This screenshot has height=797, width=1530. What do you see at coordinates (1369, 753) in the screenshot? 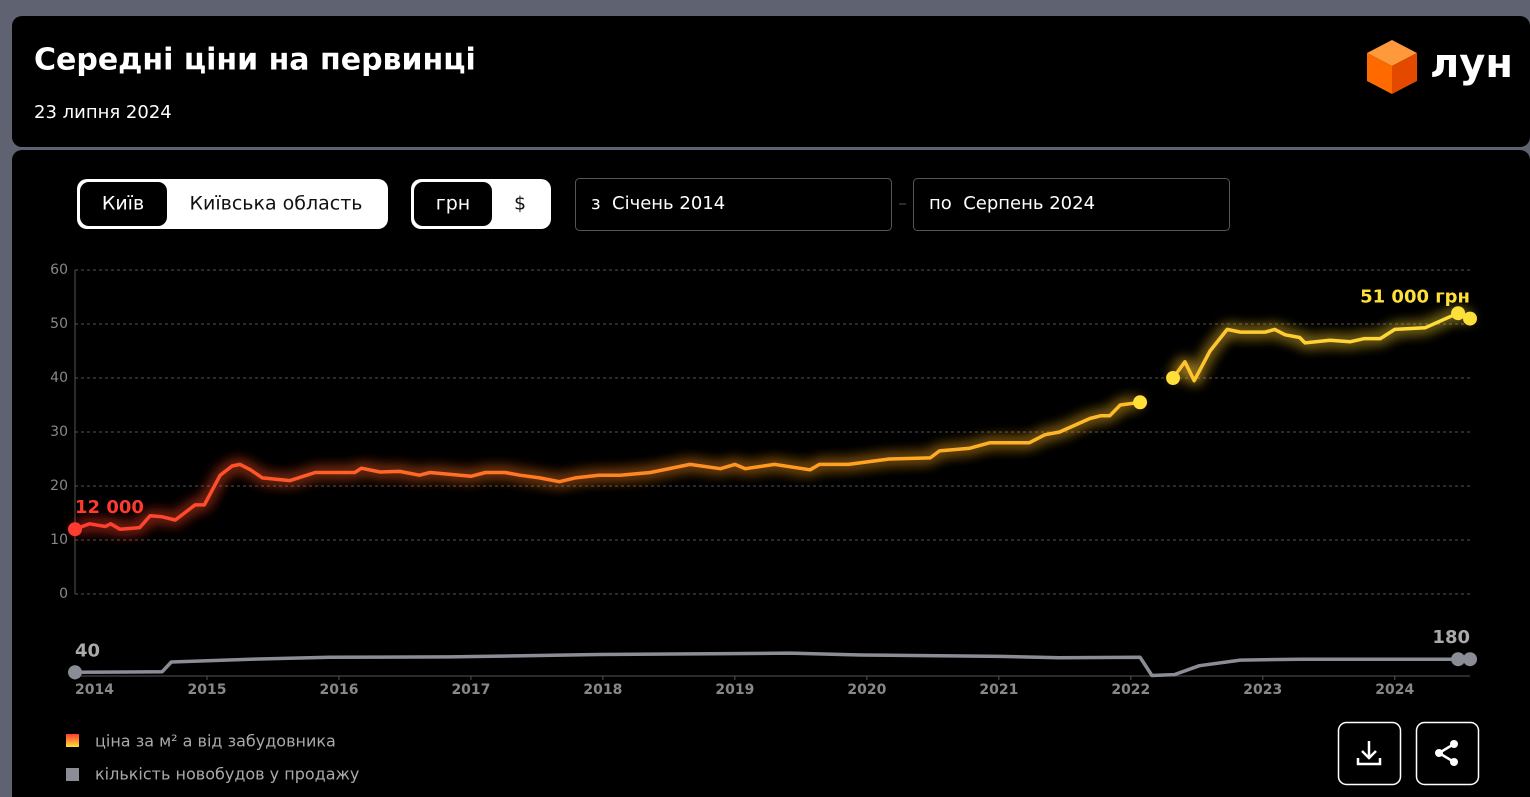
I see `download-button` at bounding box center [1369, 753].